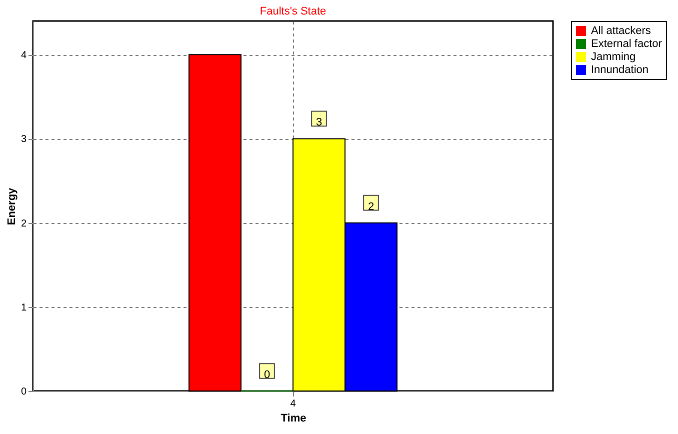 The image size is (678, 434). I want to click on y-tick-label: 3, so click(23, 140).